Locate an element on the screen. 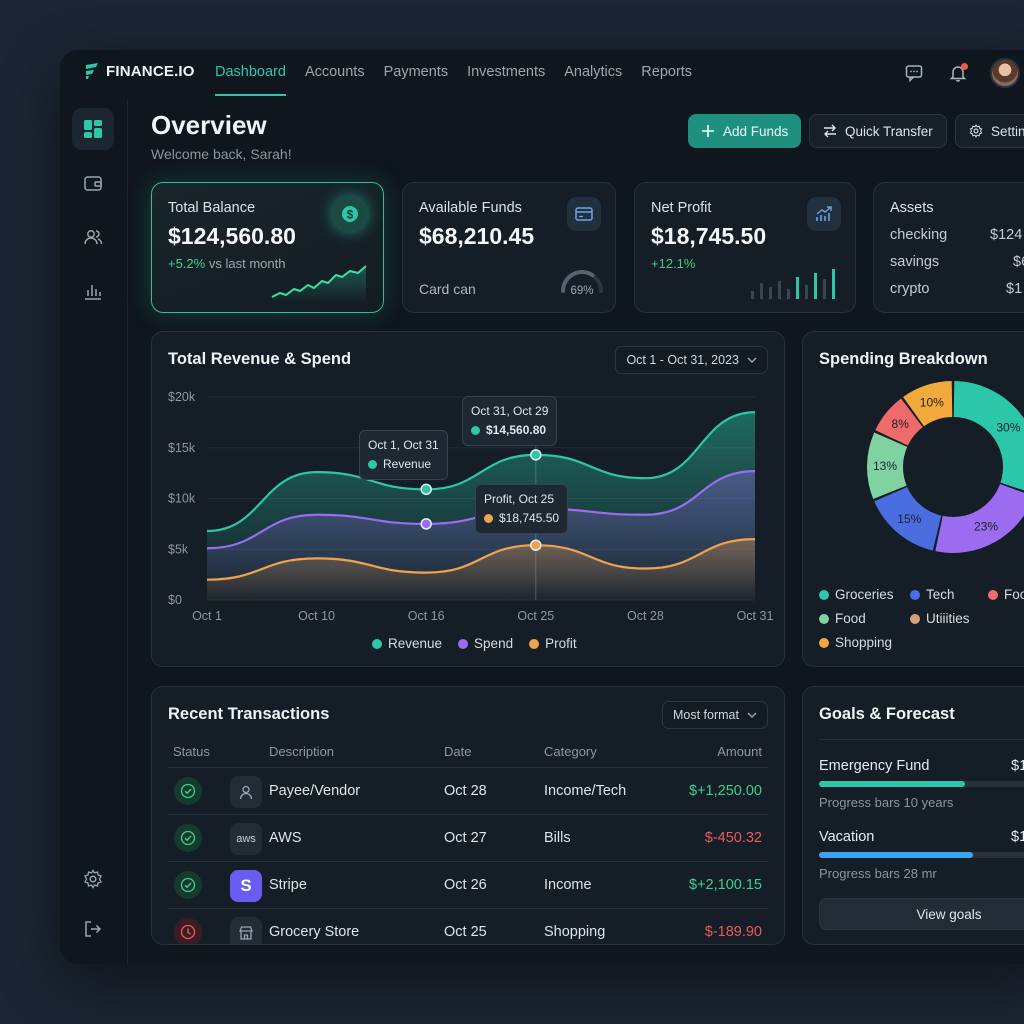 The height and width of the screenshot is (1024, 1024). top-icons: S is located at coordinates (963, 73).